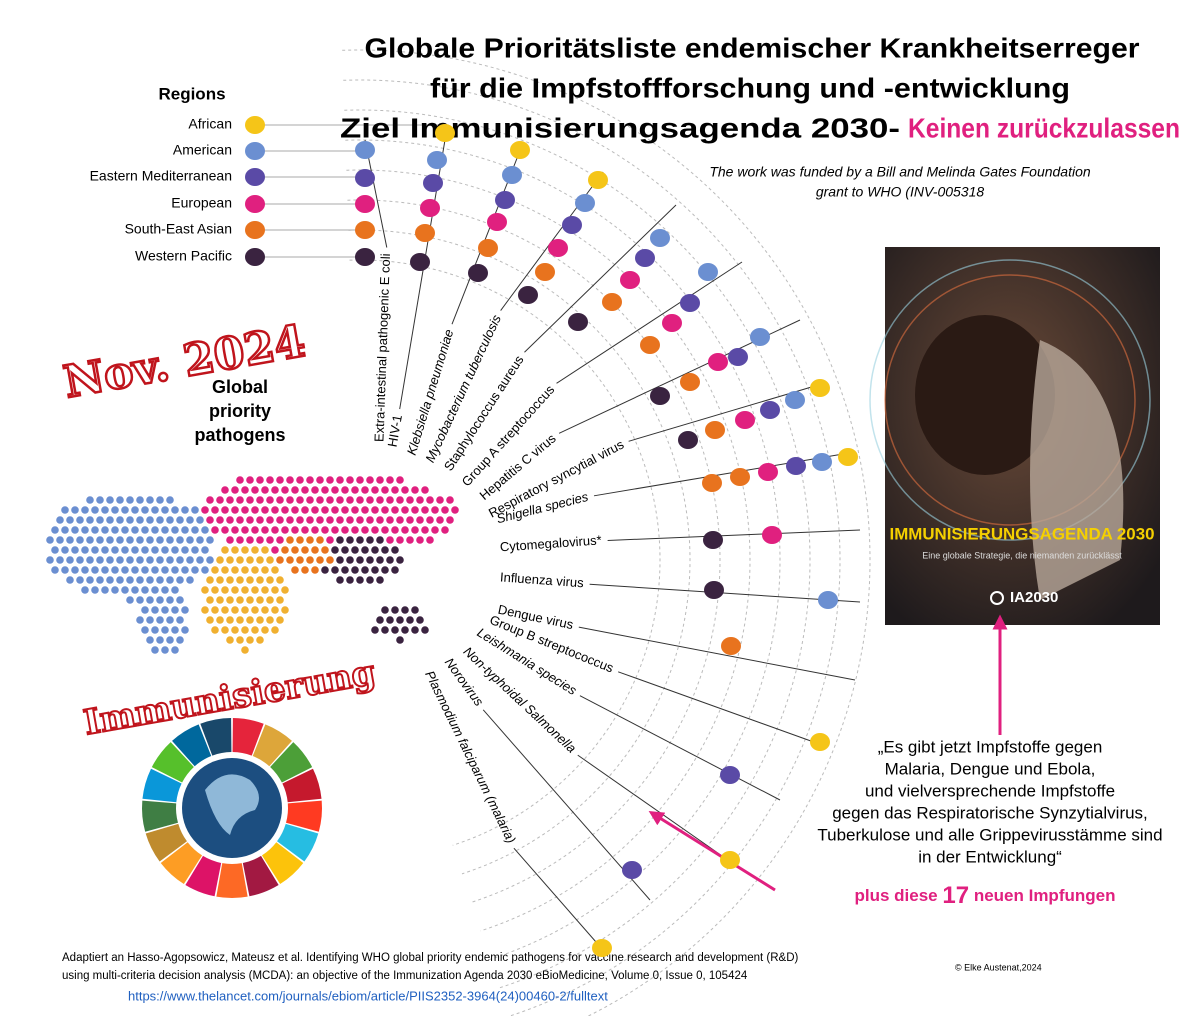 This screenshot has width=1200, height=1016. I want to click on legend-label: European, so click(201, 203).